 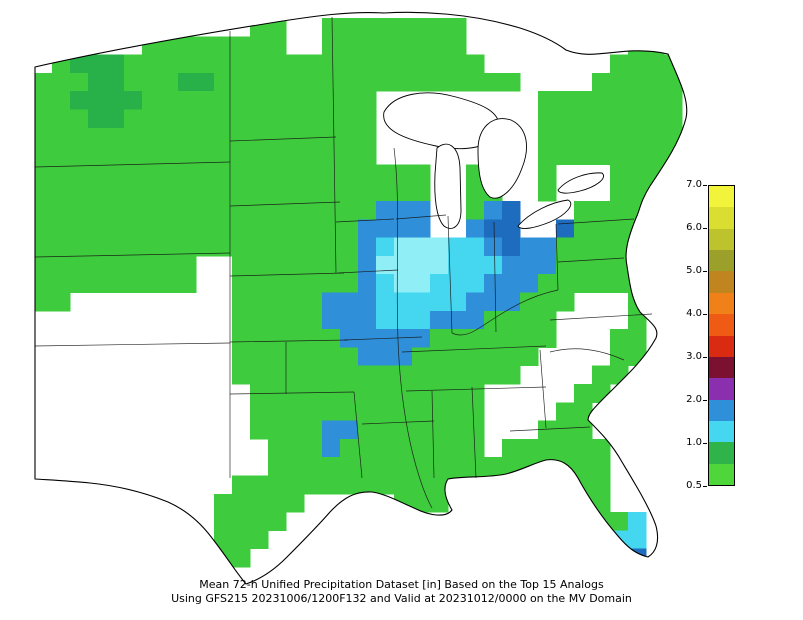 What do you see at coordinates (721, 389) in the screenshot?
I see `colorbar-segment-2.0-2.5` at bounding box center [721, 389].